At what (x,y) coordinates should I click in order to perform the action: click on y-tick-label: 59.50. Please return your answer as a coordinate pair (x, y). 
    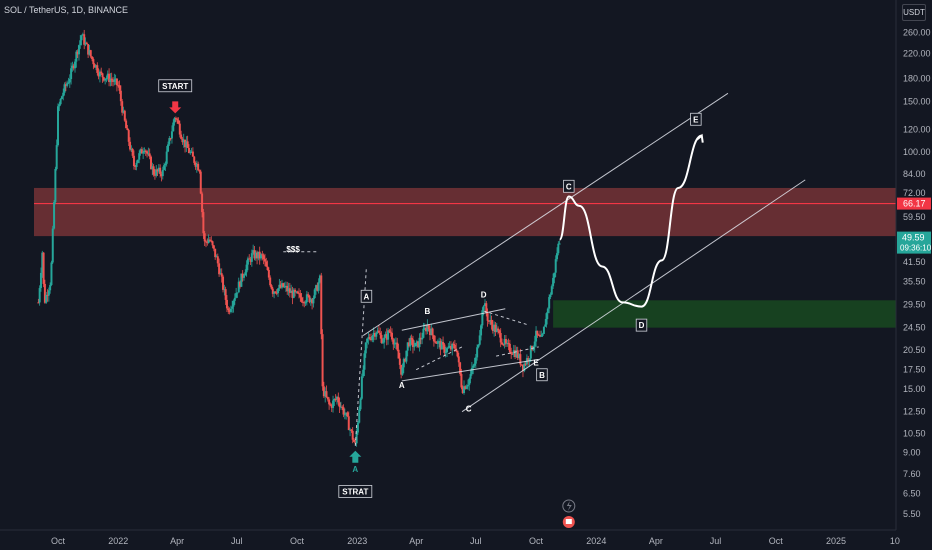
    Looking at the image, I should click on (914, 217).